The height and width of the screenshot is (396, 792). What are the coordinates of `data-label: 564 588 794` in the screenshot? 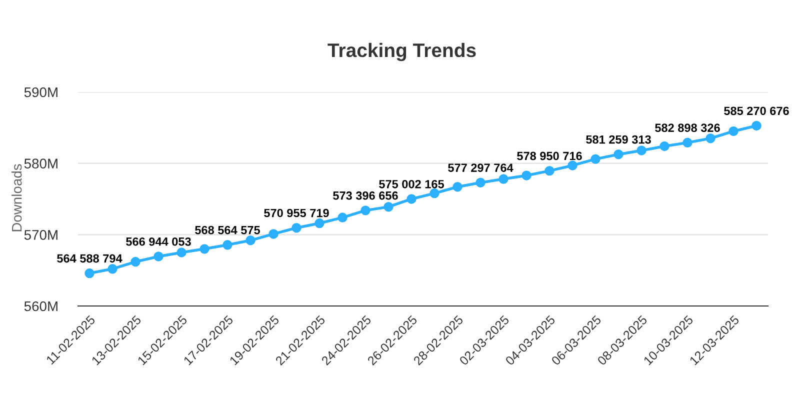 It's located at (89, 258).